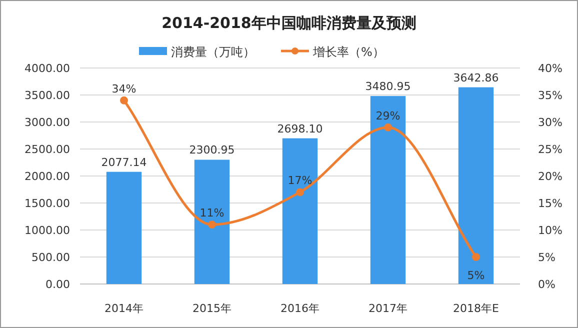 The width and height of the screenshot is (578, 328). I want to click on y-tick-label: 1000.00, so click(47, 230).